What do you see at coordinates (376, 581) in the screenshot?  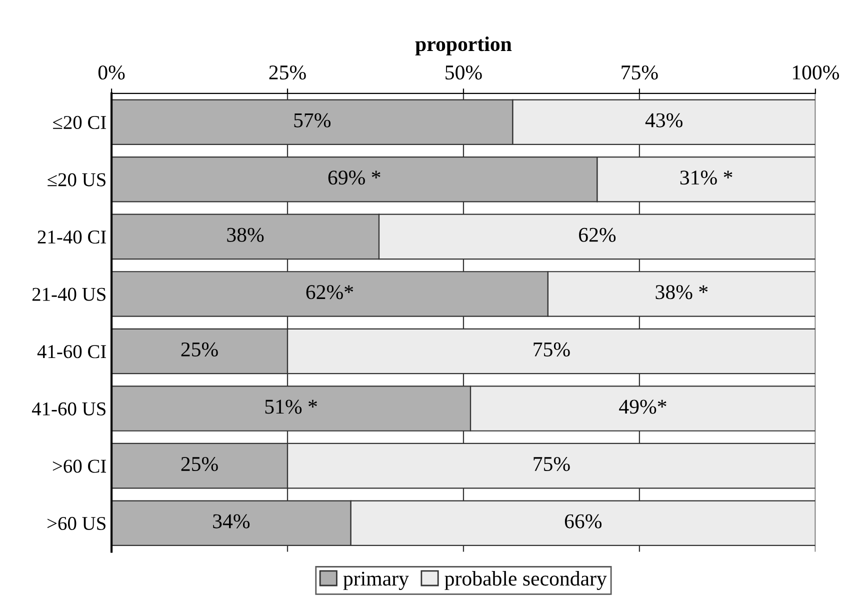 I see `legend-label: primary` at bounding box center [376, 581].